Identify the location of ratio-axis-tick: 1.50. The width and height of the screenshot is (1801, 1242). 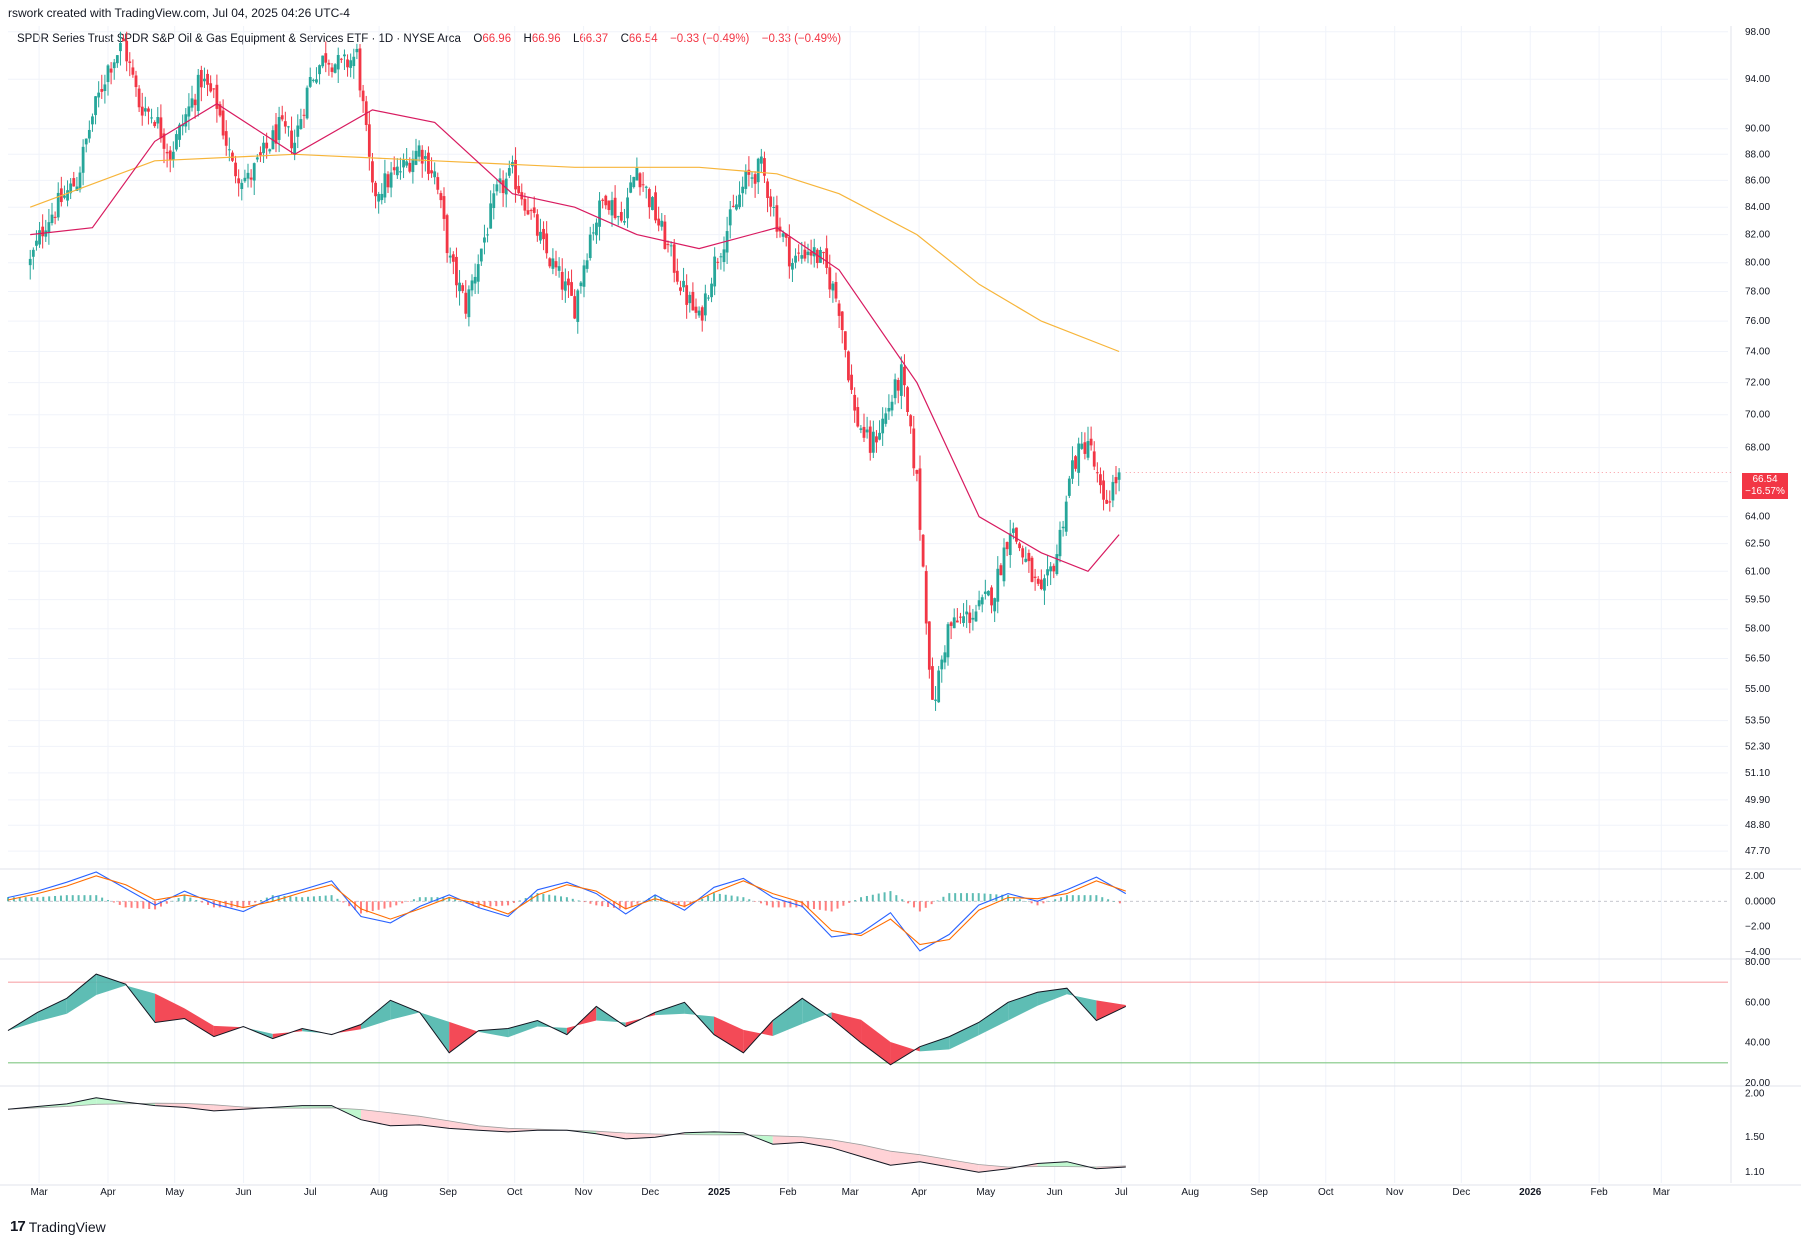
(1755, 1137).